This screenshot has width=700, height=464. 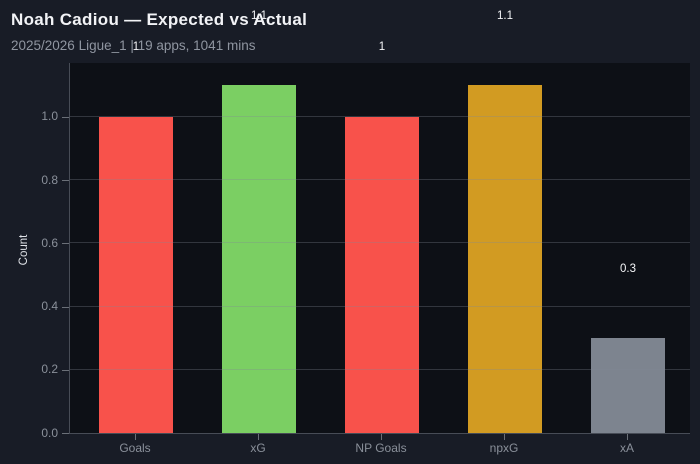 I want to click on y-tick-label: 0.2, so click(x=49, y=369).